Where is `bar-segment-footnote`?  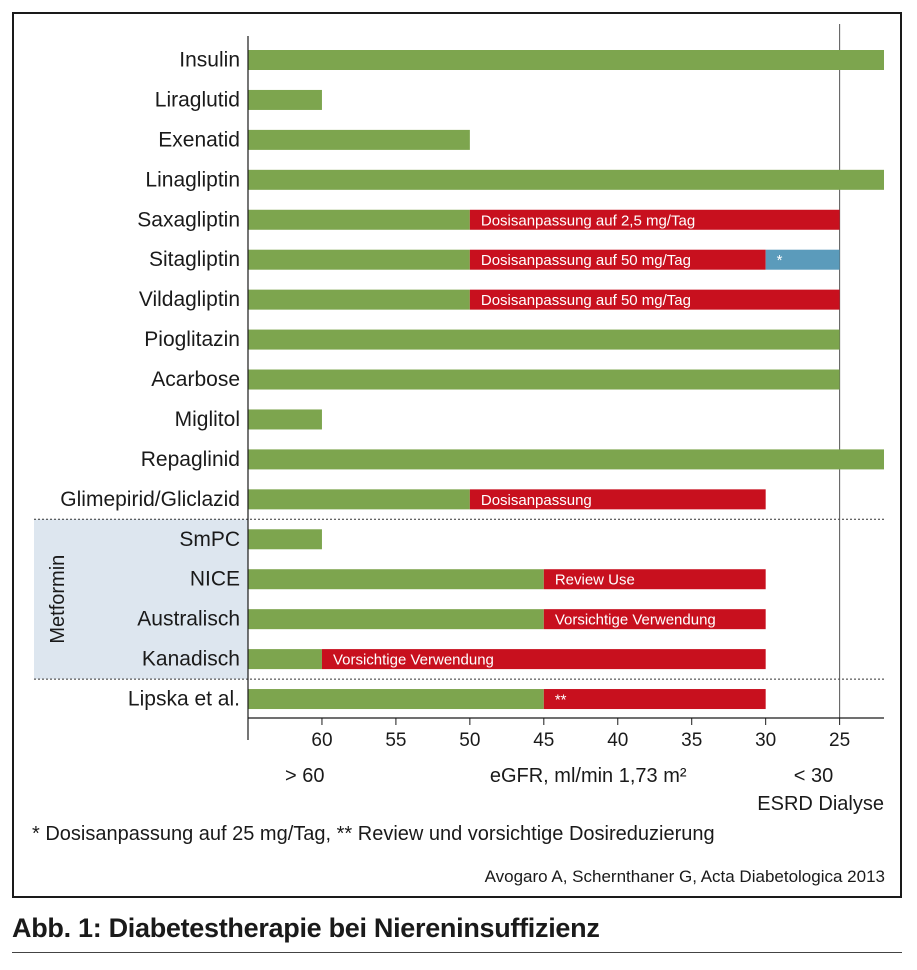
bar-segment-footnote is located at coordinates (802, 259).